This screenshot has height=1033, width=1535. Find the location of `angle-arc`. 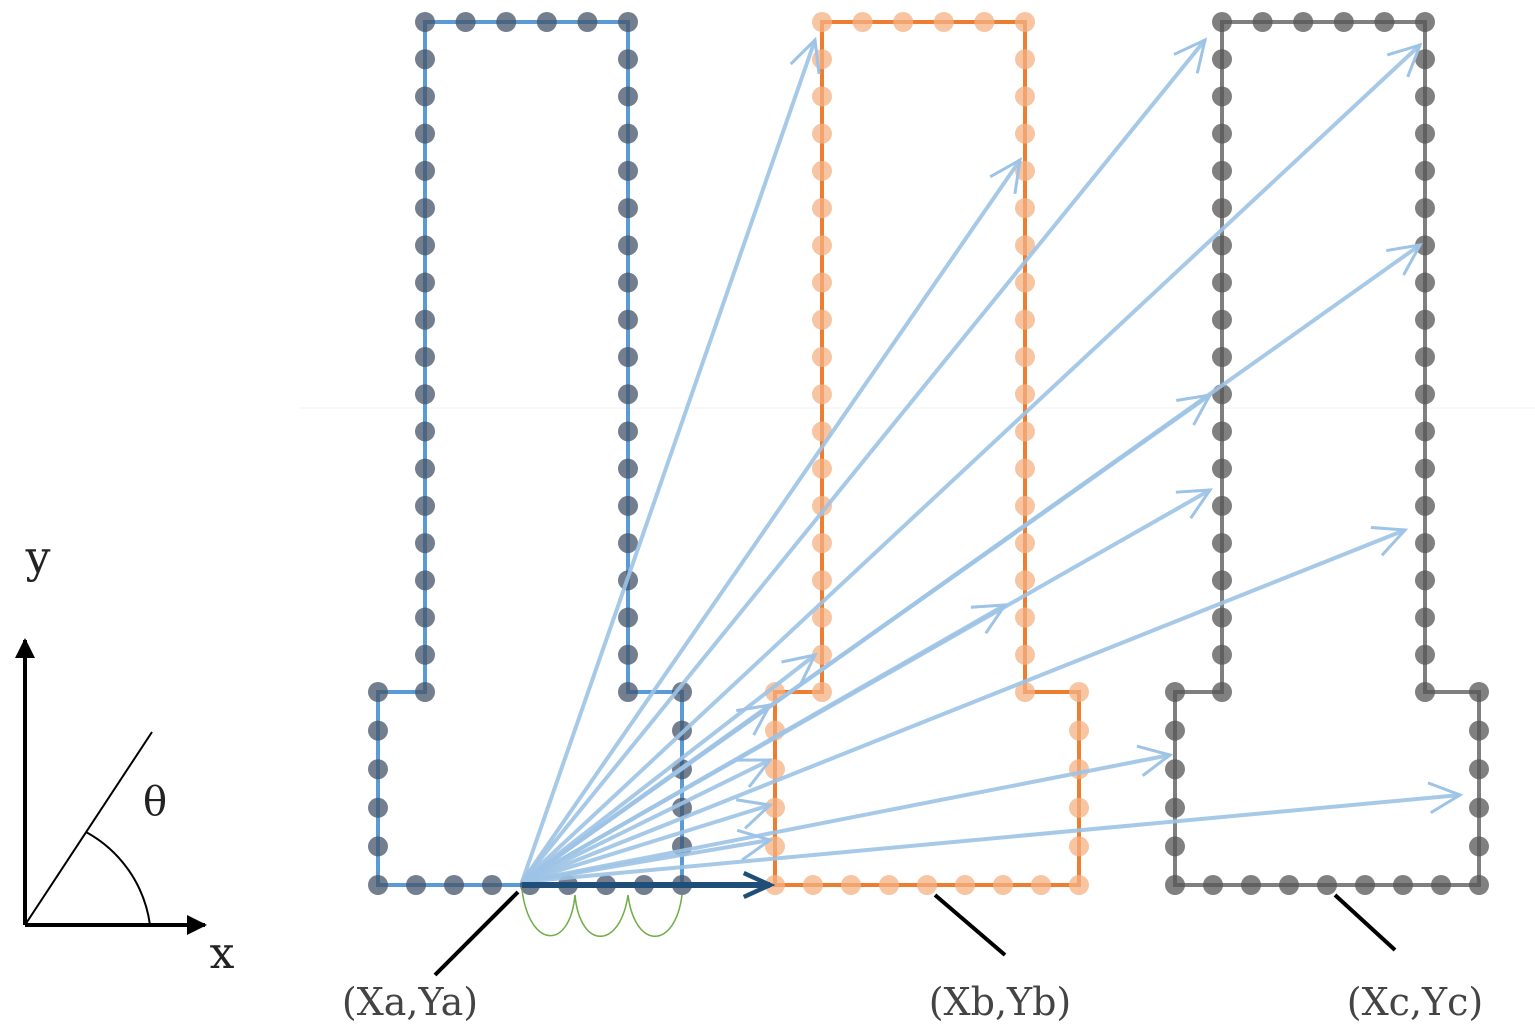

angle-arc is located at coordinates (118, 878).